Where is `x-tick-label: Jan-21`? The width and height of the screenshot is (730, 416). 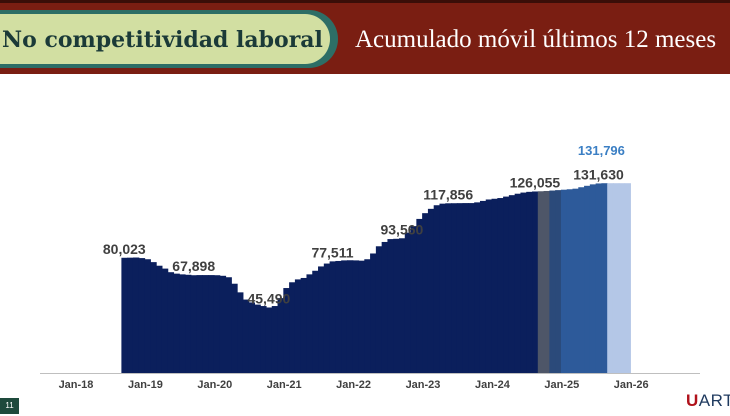
x-tick-label: Jan-21 is located at coordinates (284, 384).